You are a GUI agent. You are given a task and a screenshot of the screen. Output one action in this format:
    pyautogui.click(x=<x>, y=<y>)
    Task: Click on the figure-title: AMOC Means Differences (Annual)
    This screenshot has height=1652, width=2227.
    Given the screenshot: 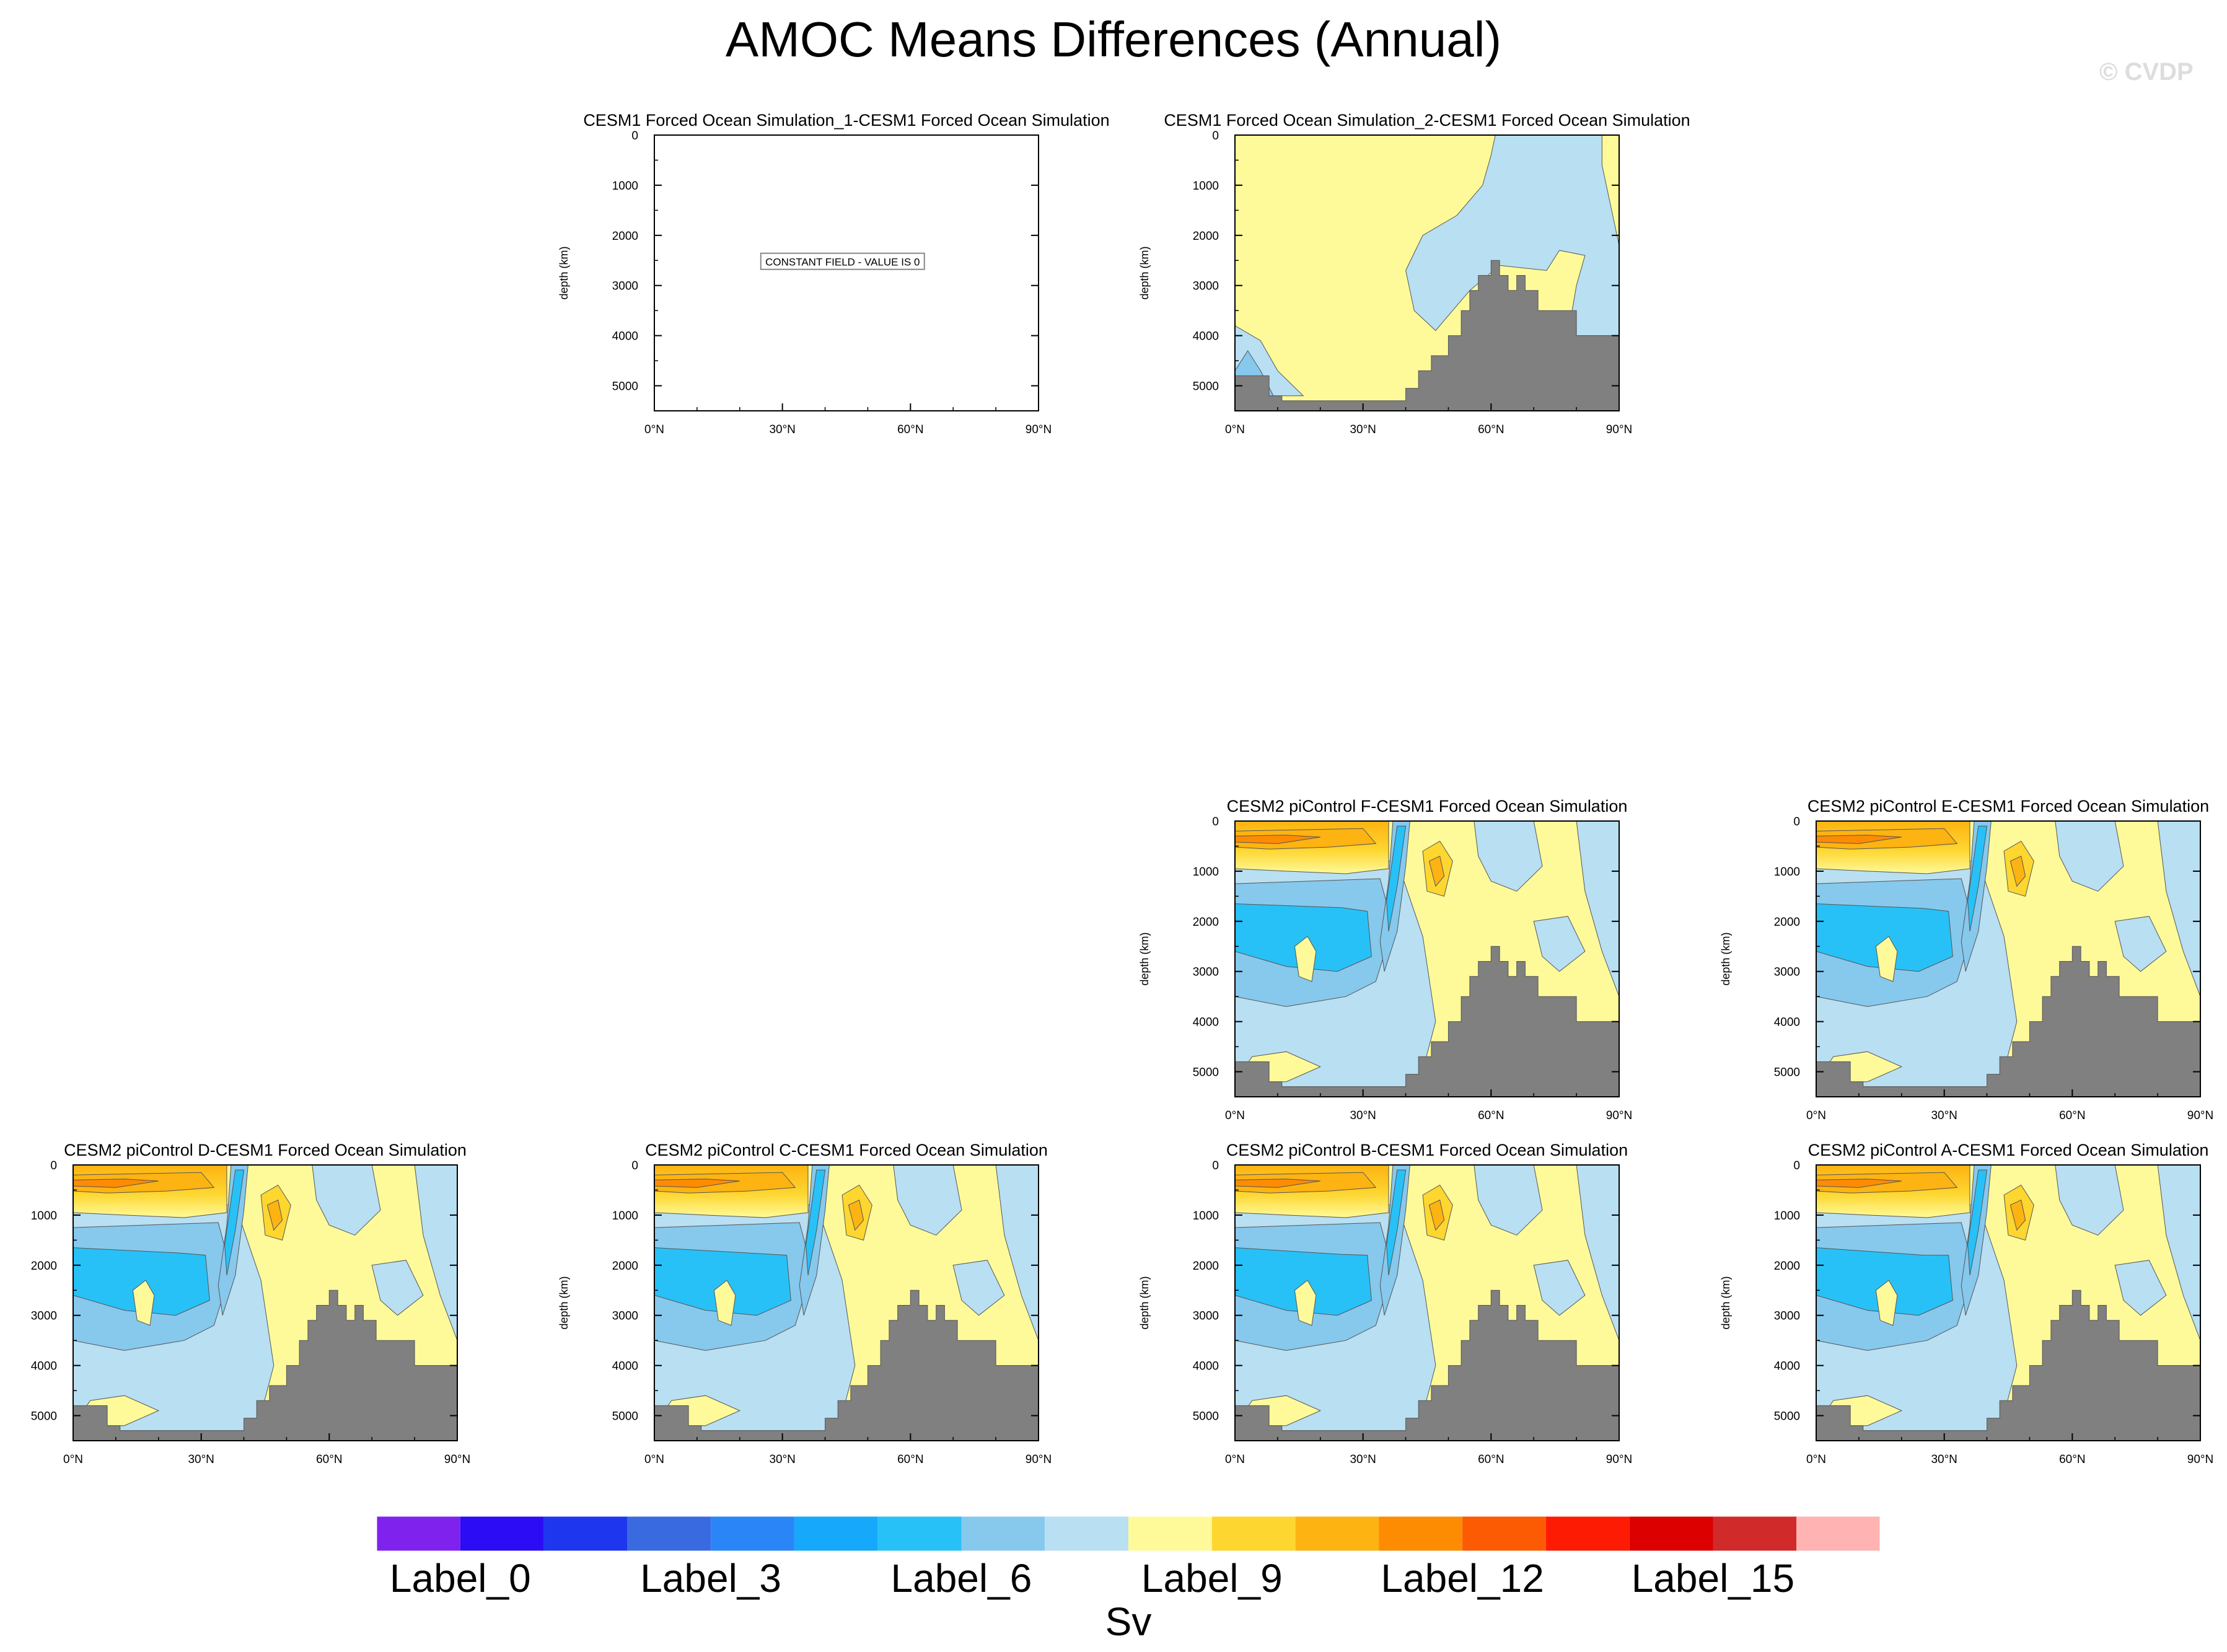 What is the action you would take?
    pyautogui.click(x=1113, y=39)
    